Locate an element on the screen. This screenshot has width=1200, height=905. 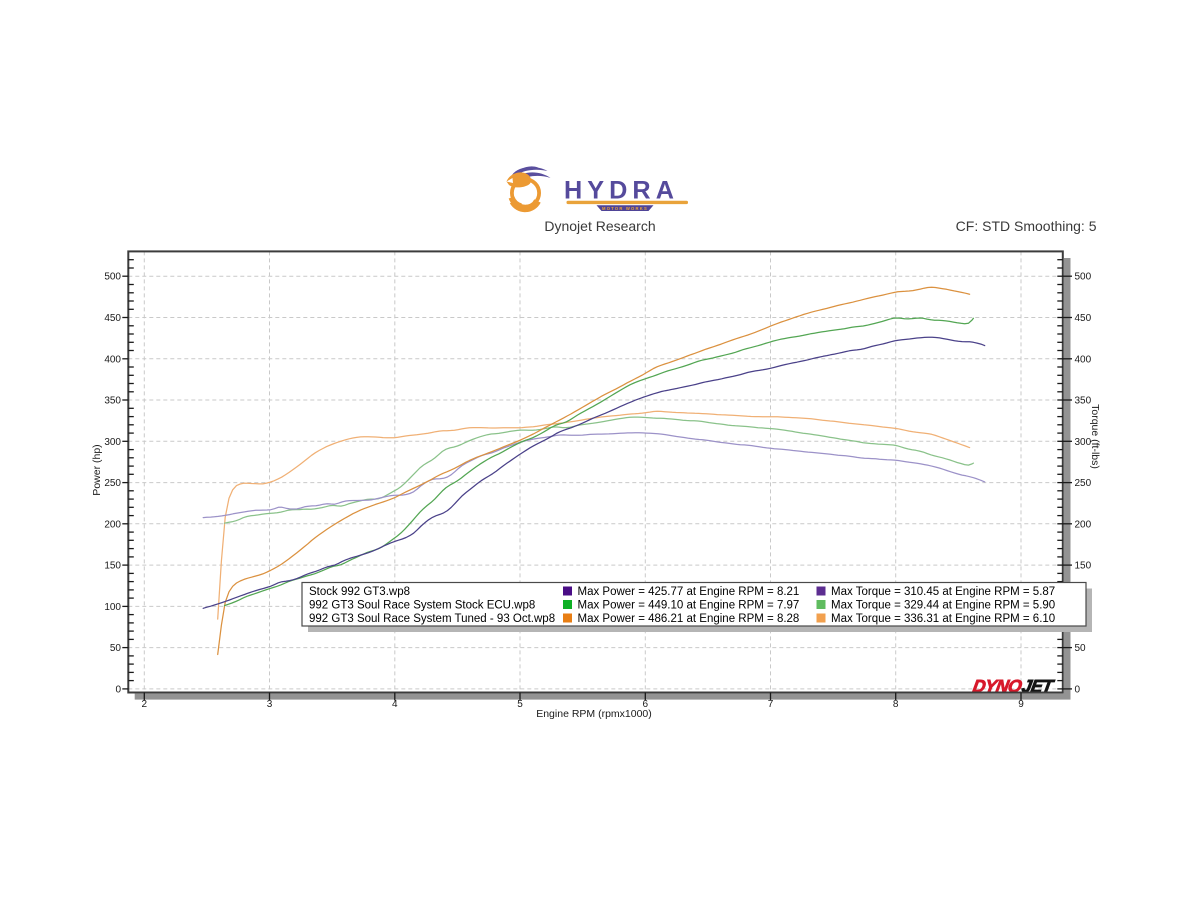
svg-text: 100 is located at coordinates (112, 607).